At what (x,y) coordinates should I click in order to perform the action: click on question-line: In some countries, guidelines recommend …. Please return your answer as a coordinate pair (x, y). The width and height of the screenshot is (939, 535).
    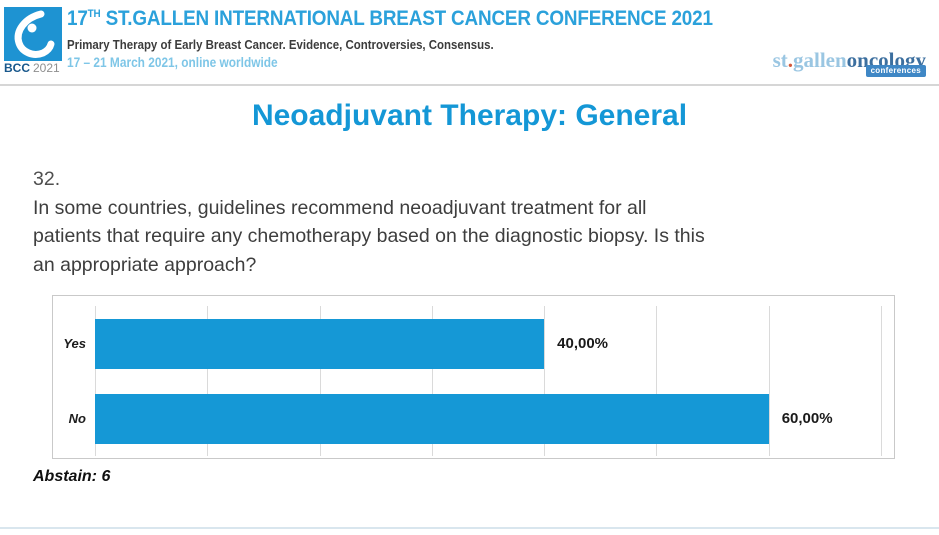
    Looking at the image, I should click on (340, 207).